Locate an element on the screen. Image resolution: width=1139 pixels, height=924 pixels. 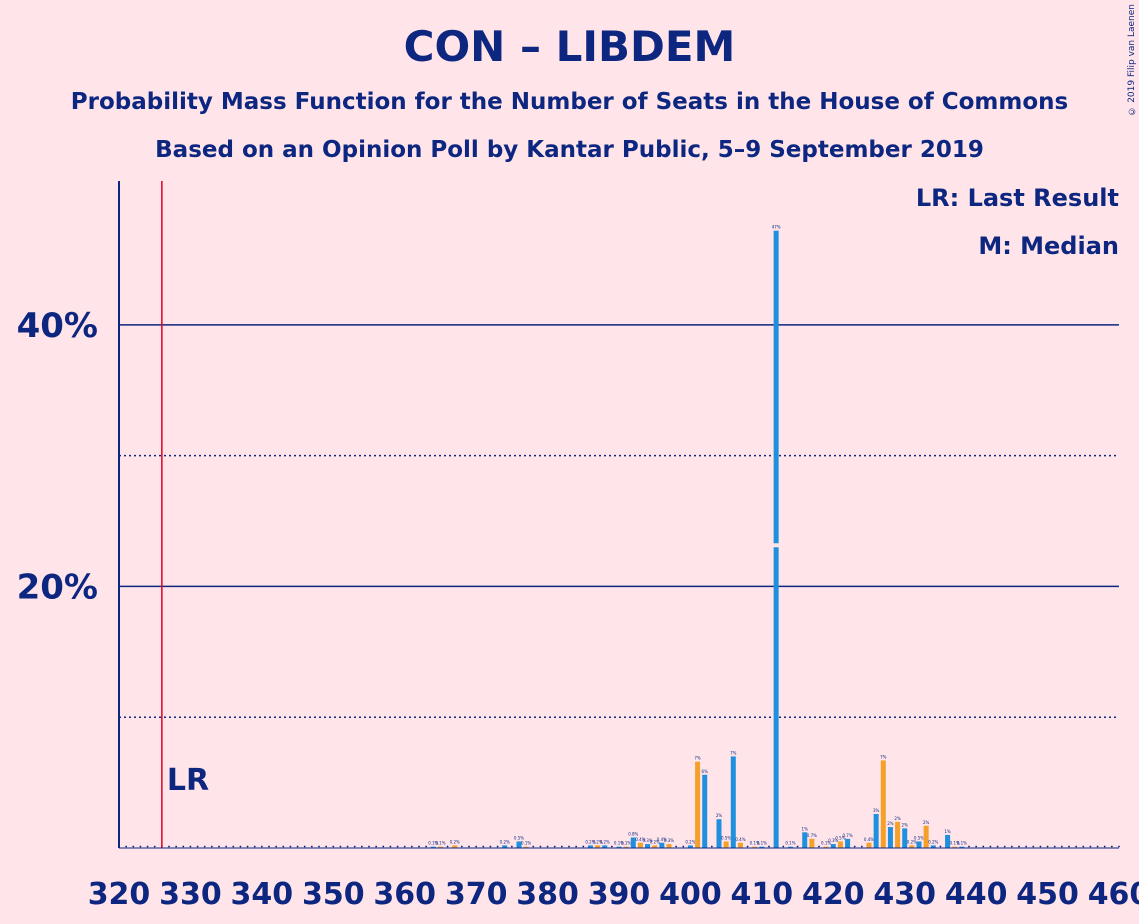
x-tick-label: 410 is located at coordinates (762, 894).